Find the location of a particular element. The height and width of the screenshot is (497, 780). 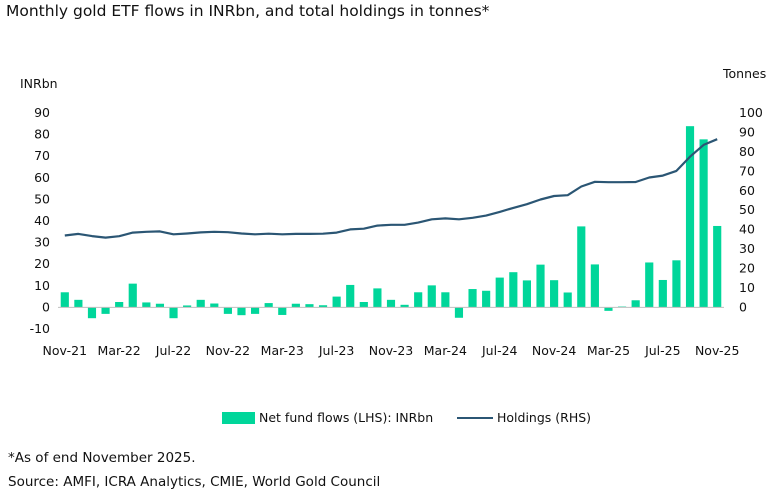

right-tick-label: 50 is located at coordinates (747, 209).